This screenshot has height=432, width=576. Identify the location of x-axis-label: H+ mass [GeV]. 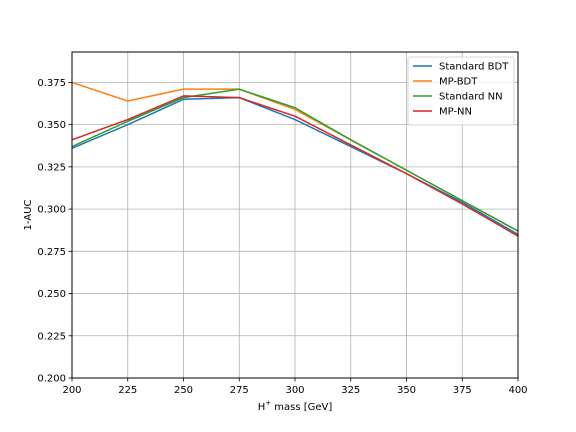
(295, 406).